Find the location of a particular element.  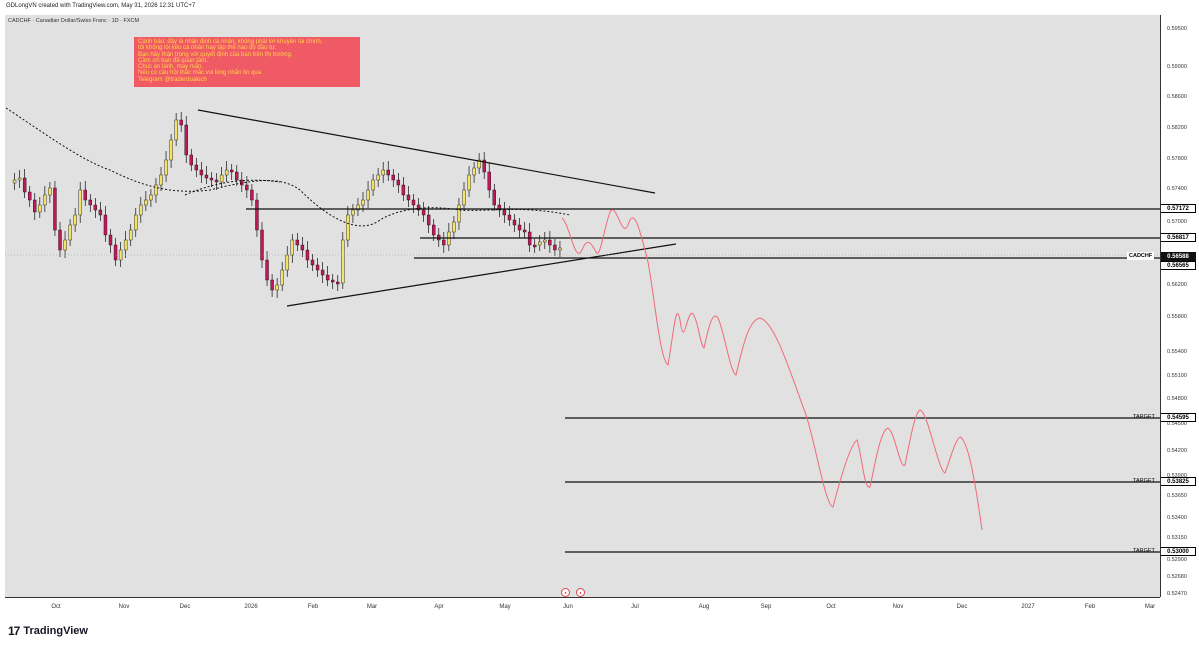

time-tick: Nov is located at coordinates (124, 607).